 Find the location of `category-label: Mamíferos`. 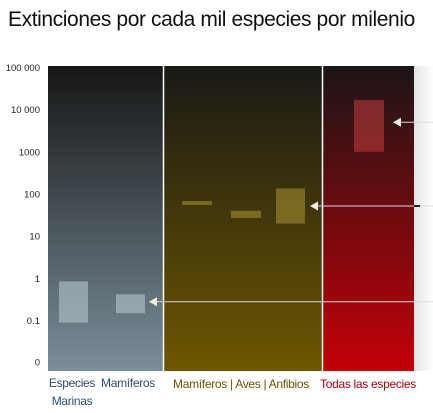

category-label: Mamíferos is located at coordinates (128, 383).